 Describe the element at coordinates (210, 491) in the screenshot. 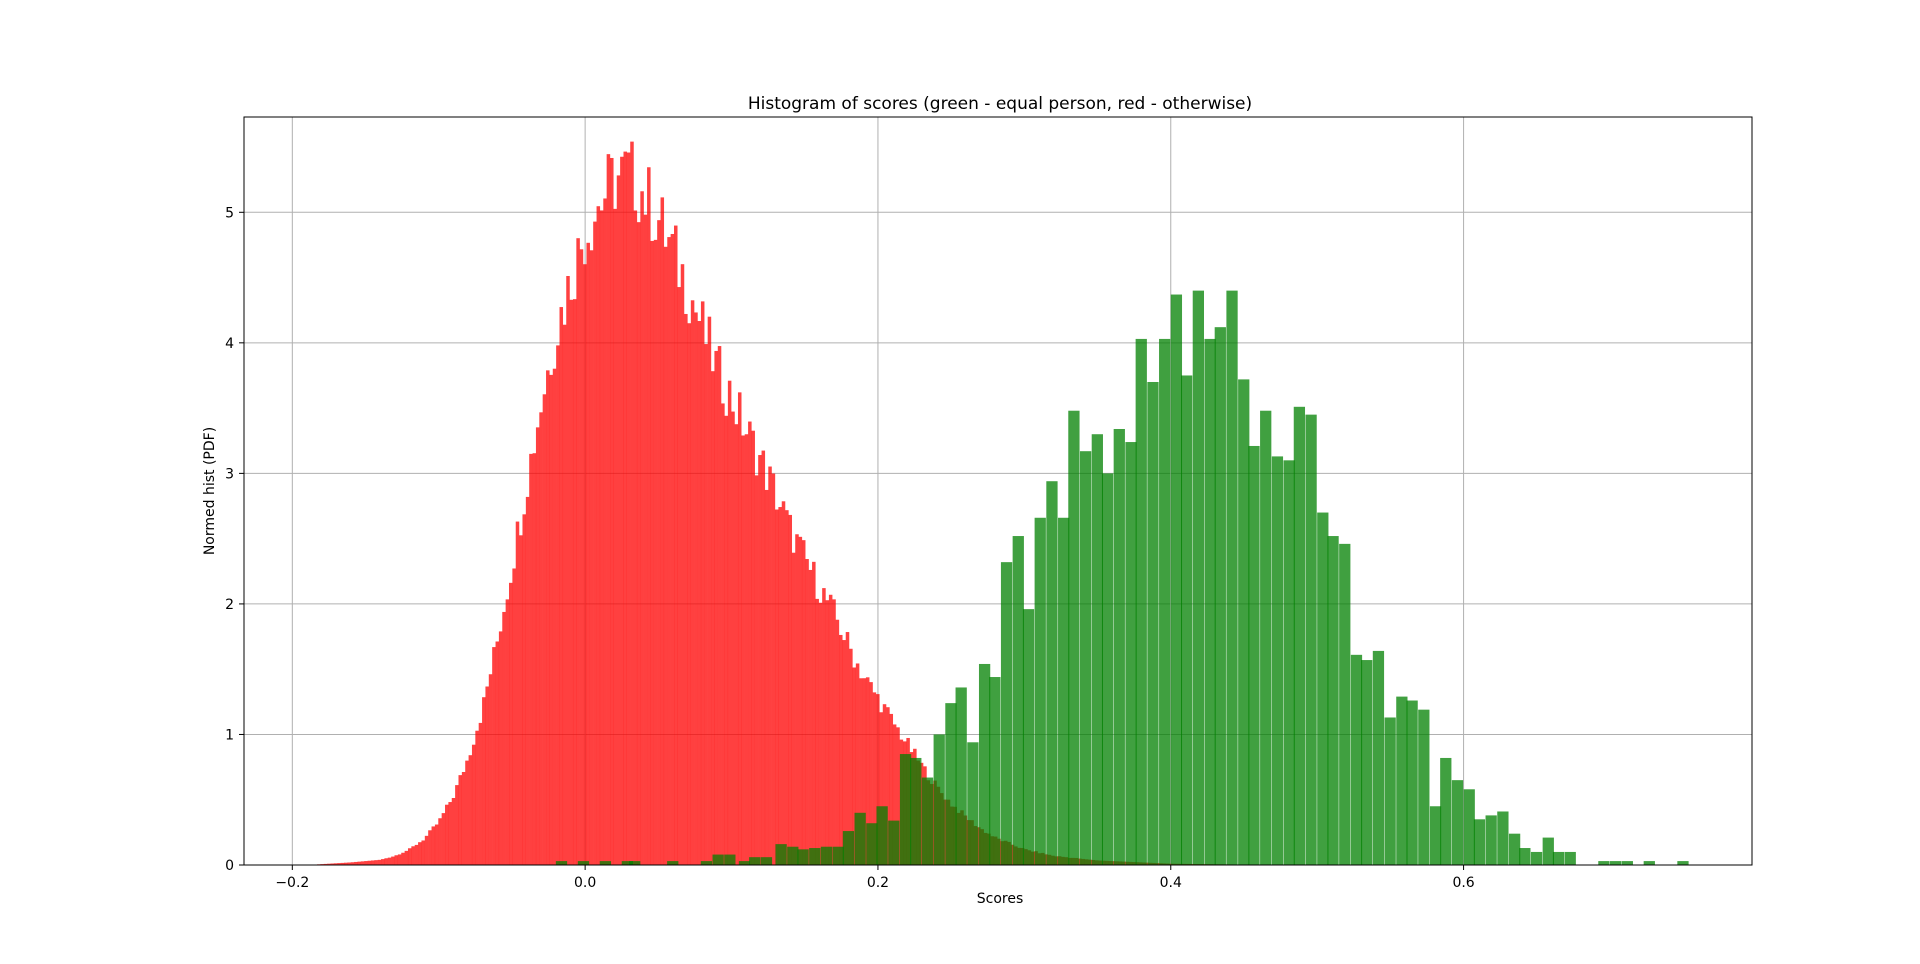

I see `y-axis-label: Normed hist (PDF)` at that location.